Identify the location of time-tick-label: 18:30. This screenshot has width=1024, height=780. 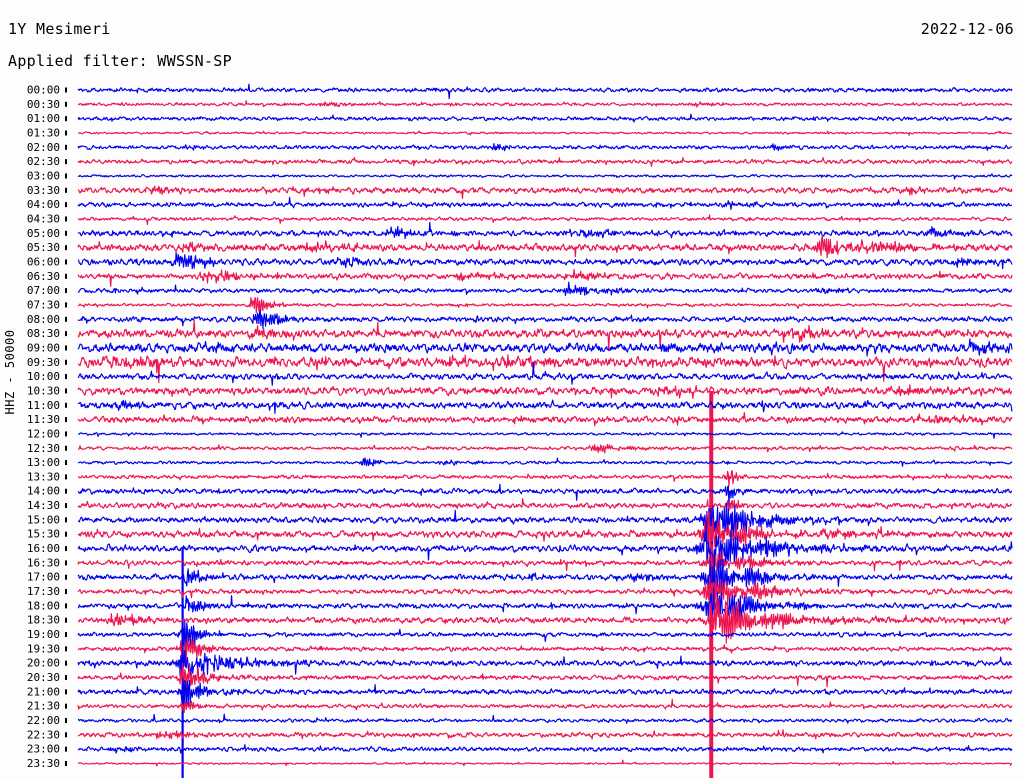
(43, 620).